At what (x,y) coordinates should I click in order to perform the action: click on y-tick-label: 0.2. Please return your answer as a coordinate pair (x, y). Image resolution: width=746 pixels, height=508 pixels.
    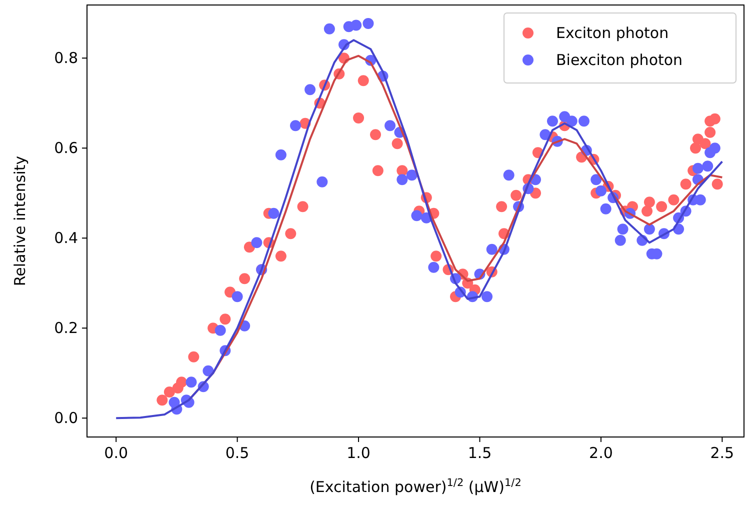
    Looking at the image, I should click on (66, 328).